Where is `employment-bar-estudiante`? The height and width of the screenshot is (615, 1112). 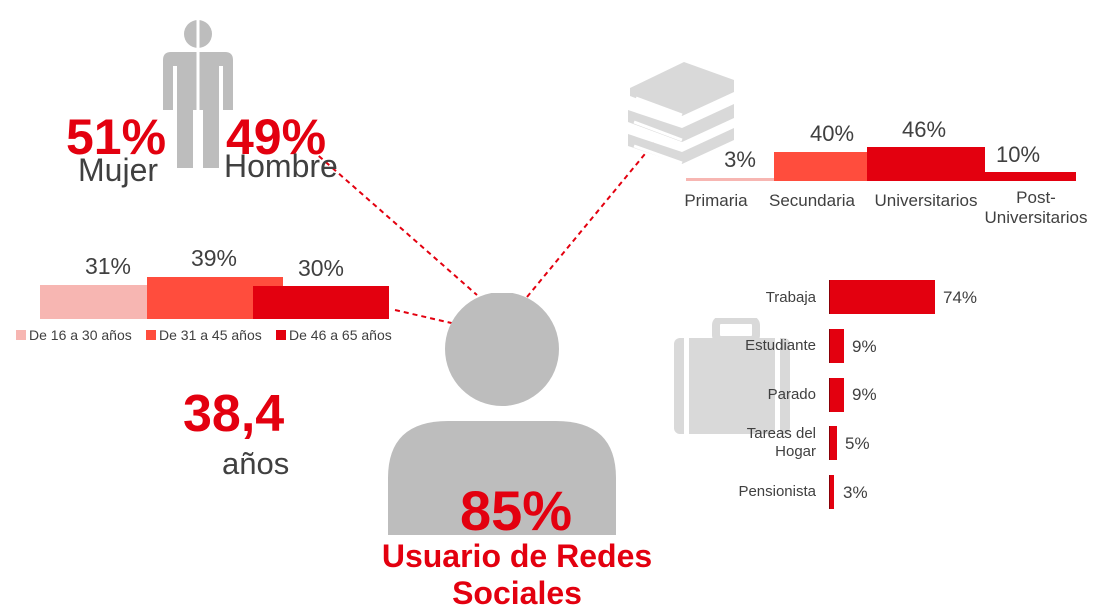
employment-bar-estudiante is located at coordinates (836, 346).